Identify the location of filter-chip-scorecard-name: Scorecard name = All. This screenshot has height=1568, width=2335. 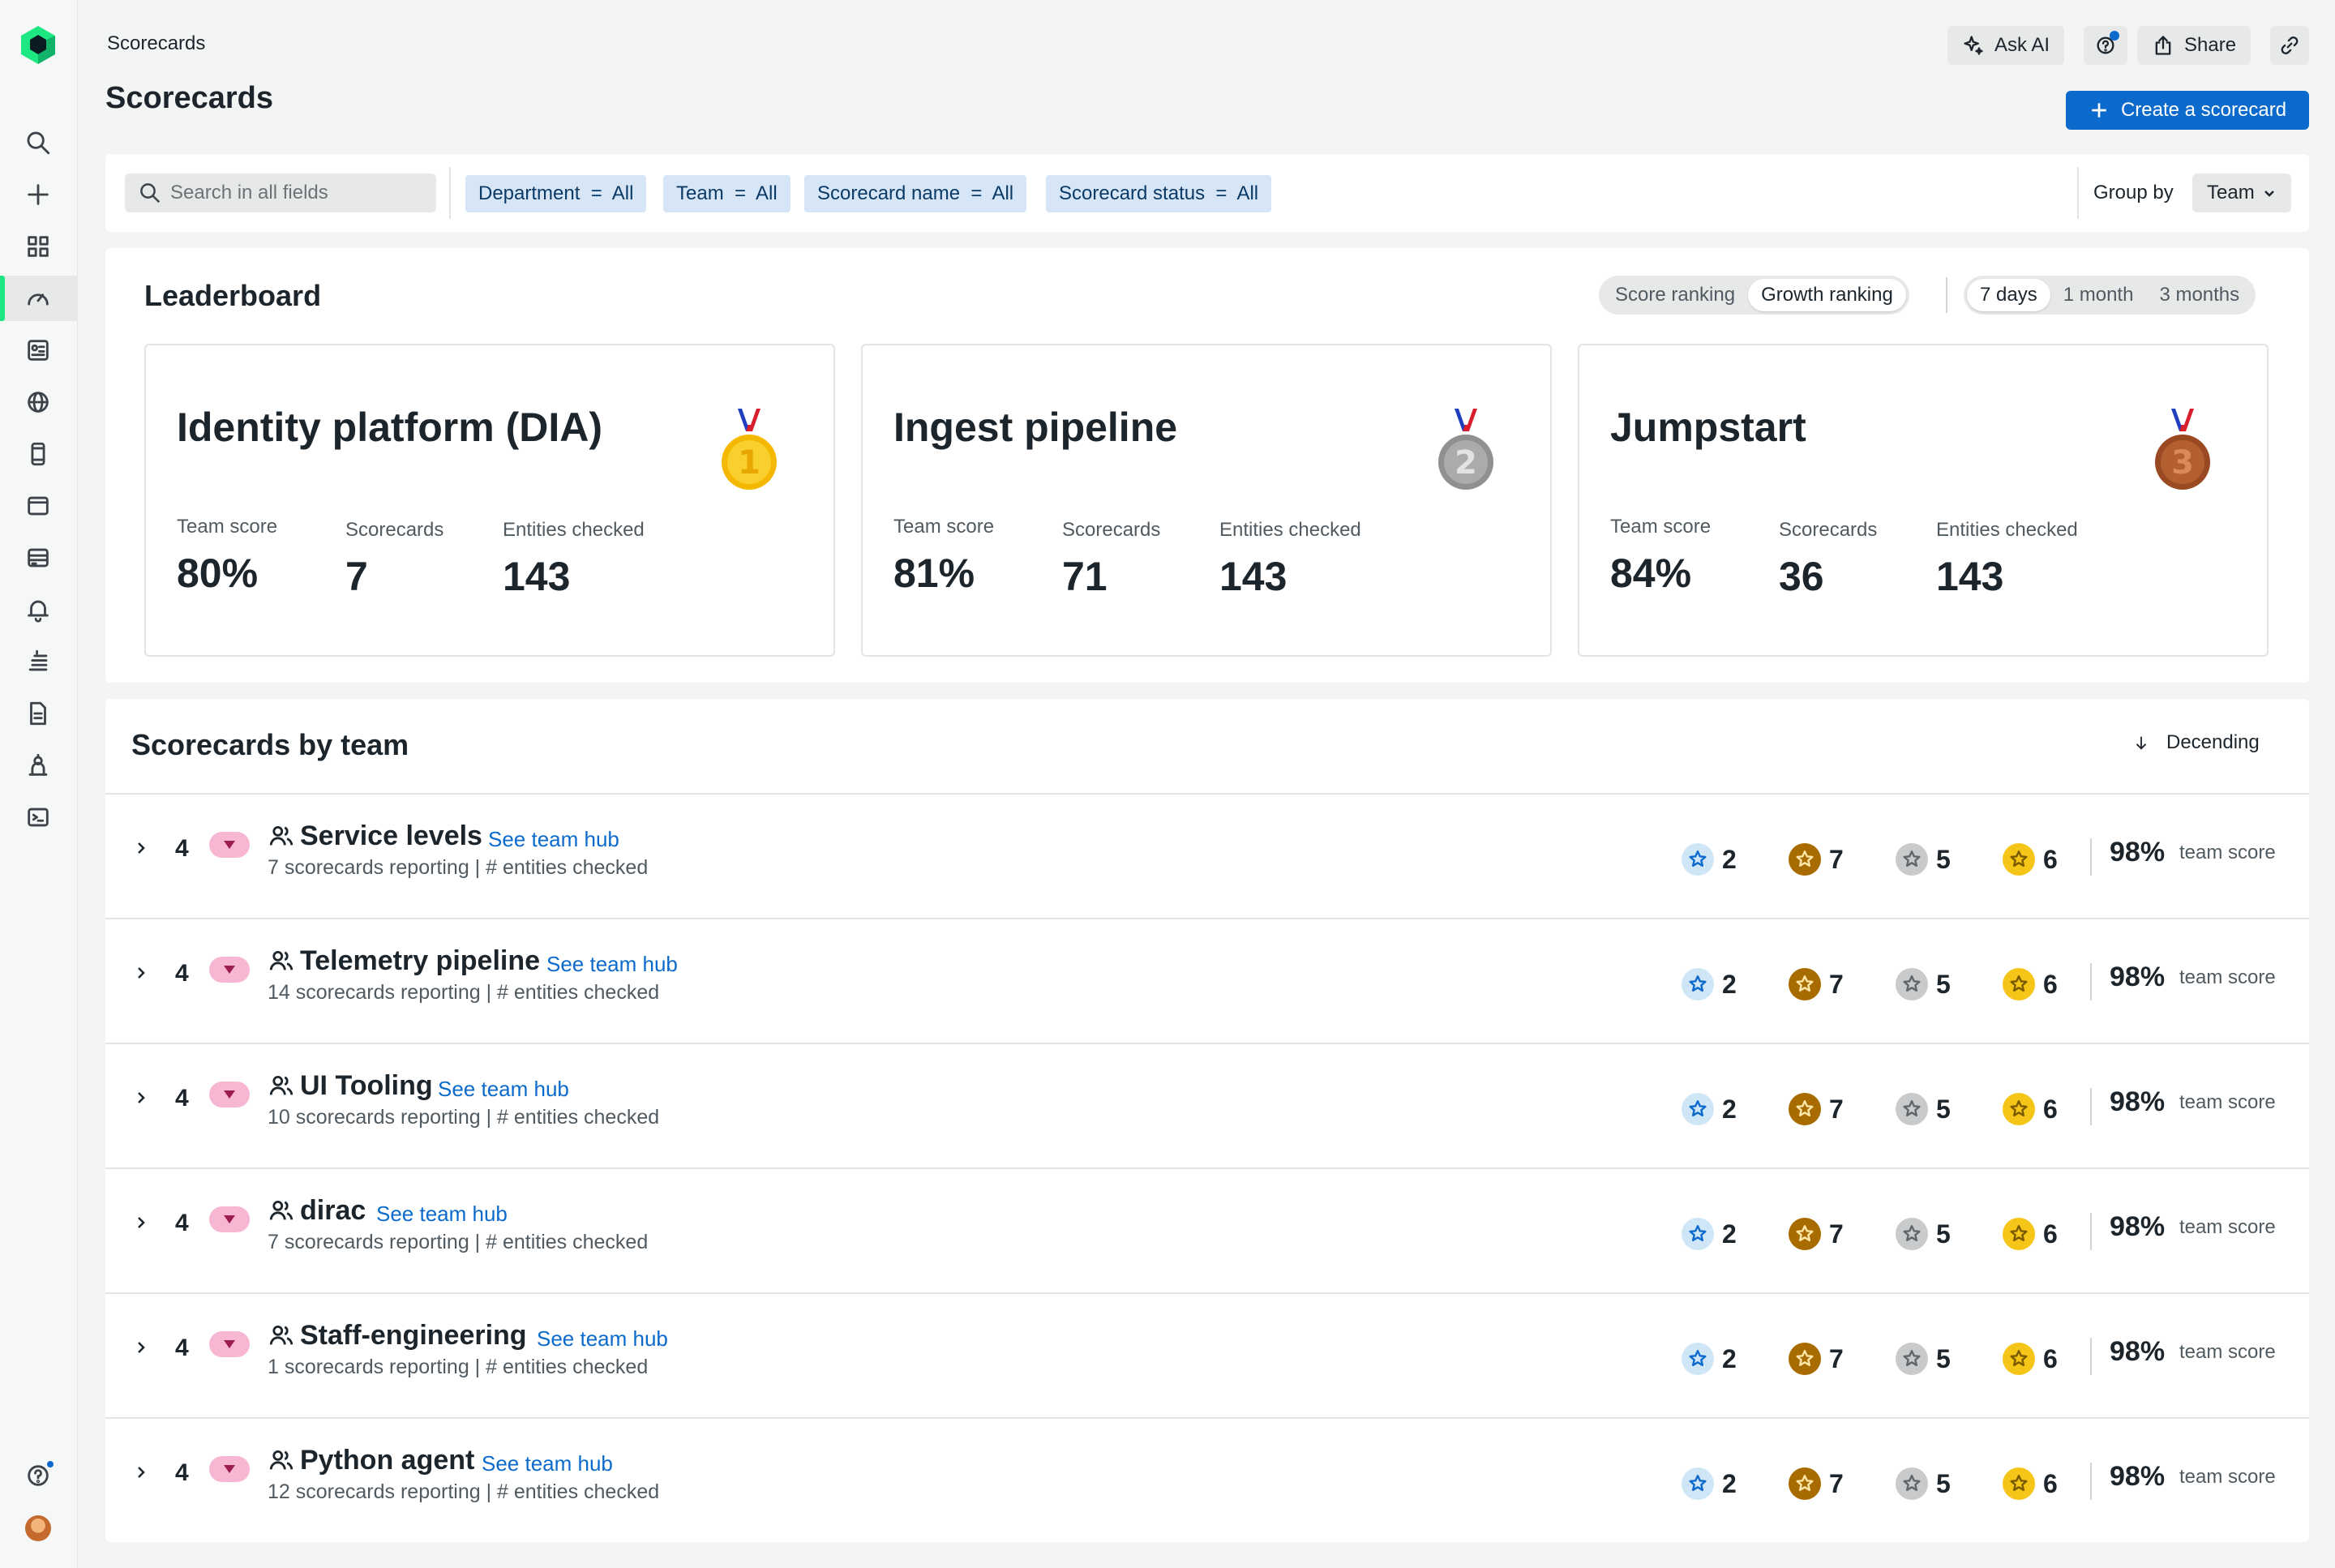
(915, 193).